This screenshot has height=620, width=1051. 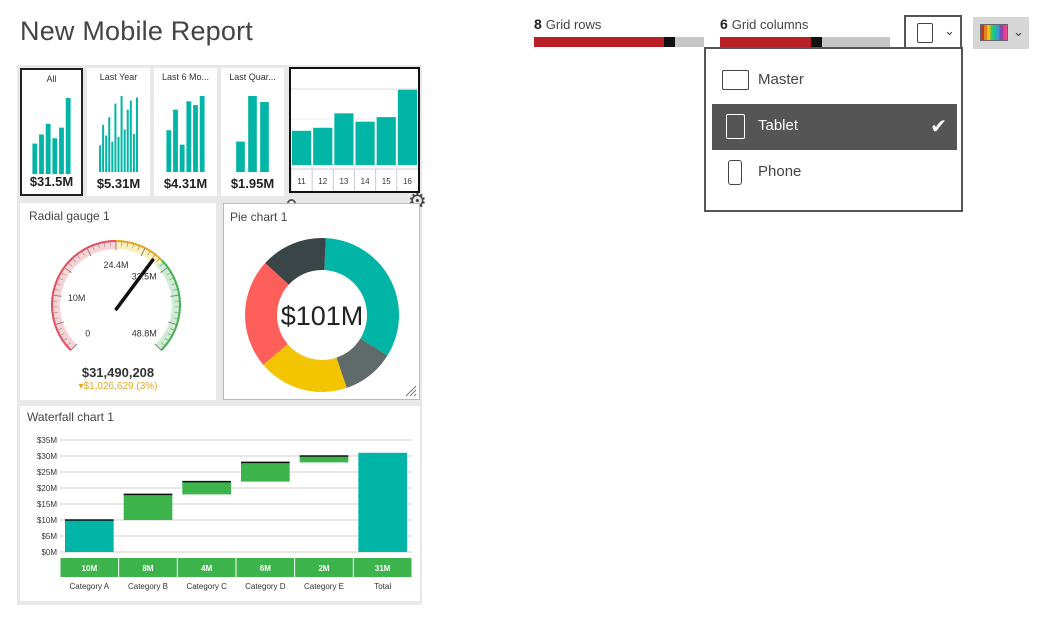 I want to click on time-navigator-detail-chart: 11 12 13 14 15 16, so click(x=354, y=130).